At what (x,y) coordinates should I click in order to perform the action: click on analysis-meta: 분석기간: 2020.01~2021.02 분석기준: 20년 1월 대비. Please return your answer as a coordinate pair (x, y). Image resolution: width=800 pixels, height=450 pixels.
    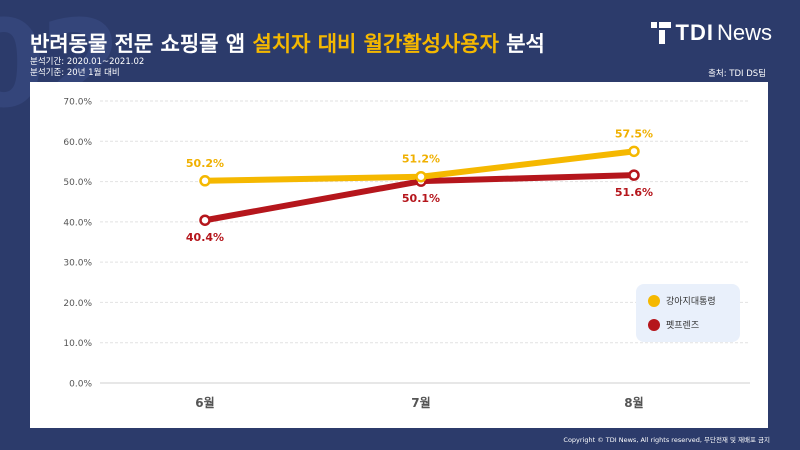
    Looking at the image, I should click on (87, 68).